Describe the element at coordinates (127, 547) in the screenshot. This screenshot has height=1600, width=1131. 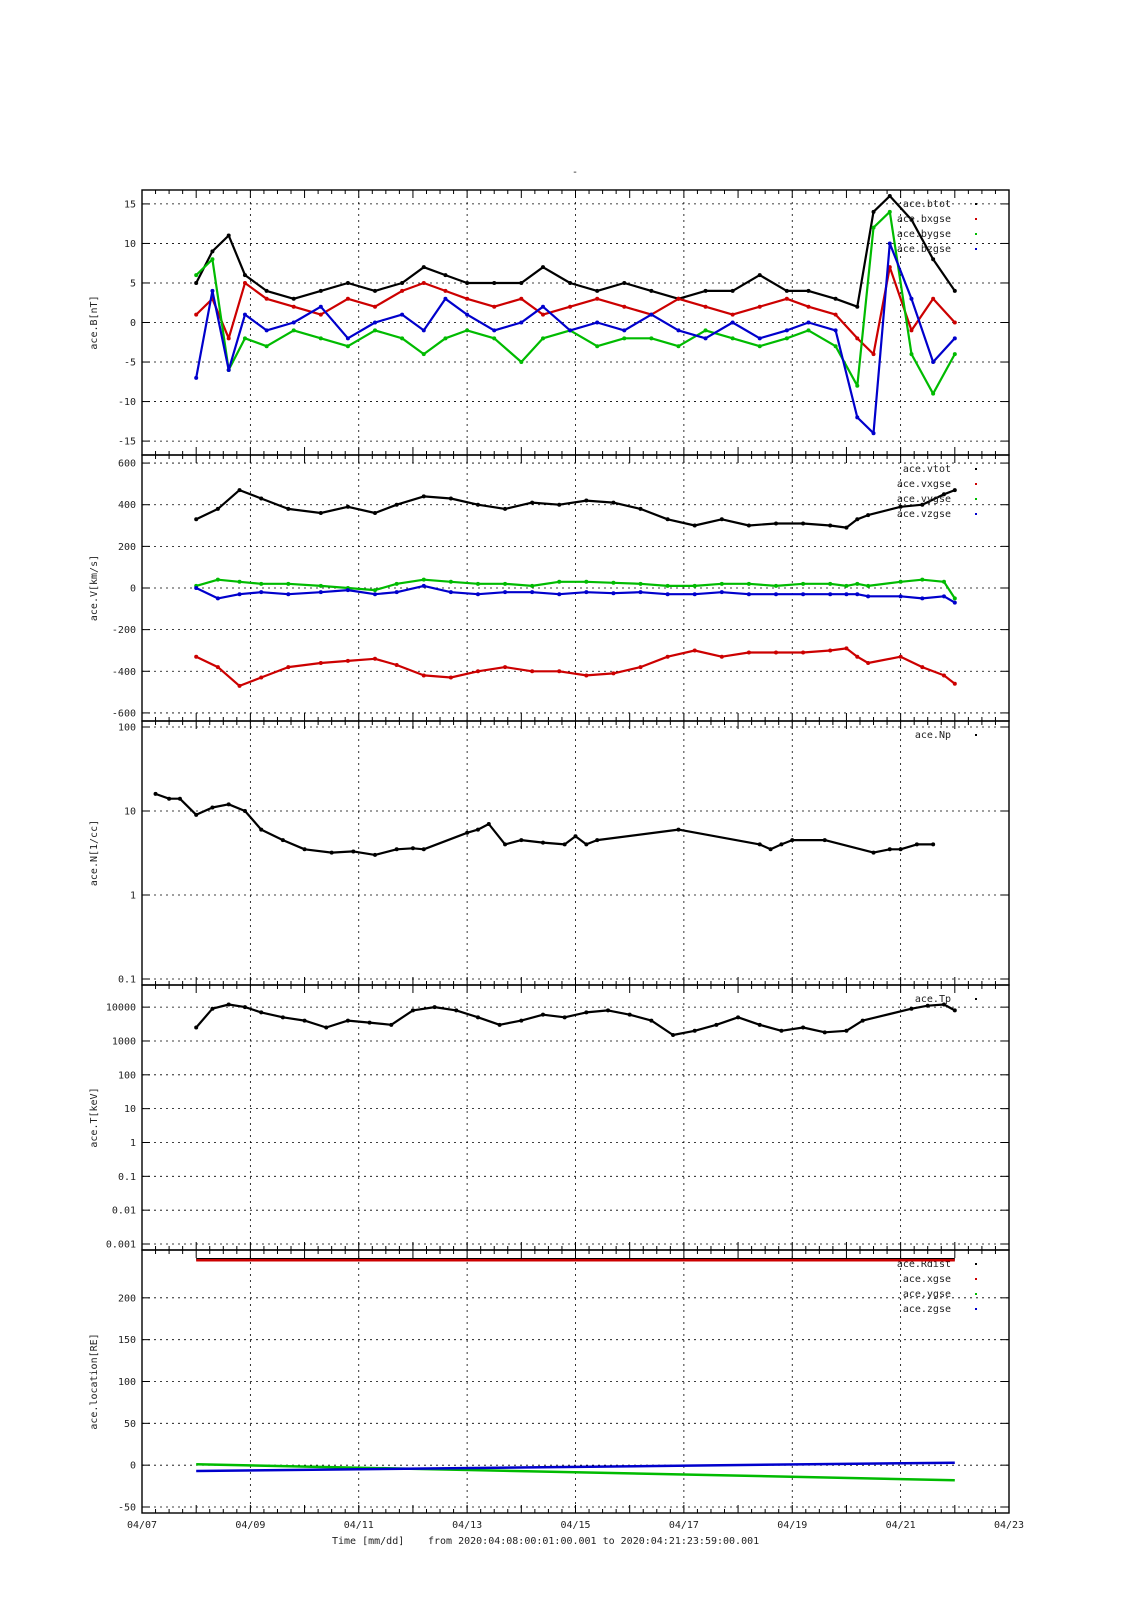
I see `y-tick-label: 200` at that location.